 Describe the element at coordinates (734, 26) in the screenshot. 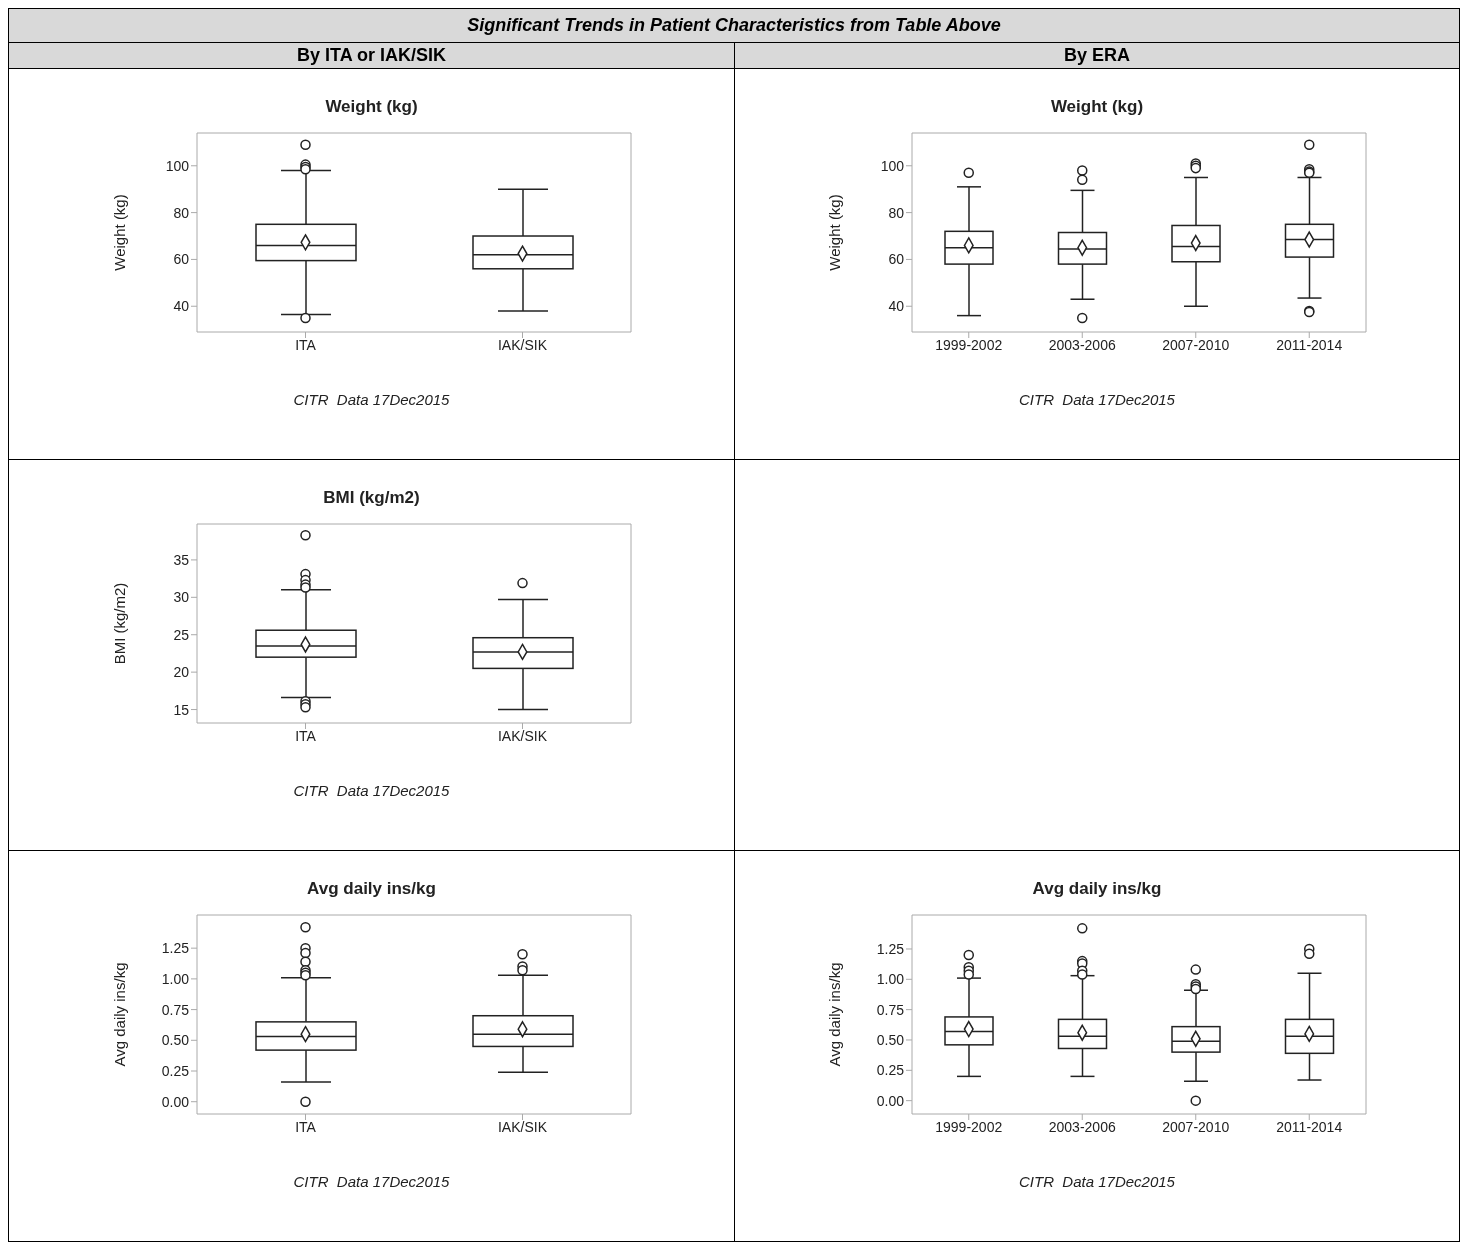

I see `text: Significant Trends in Patient Characteristics from Table Above` at that location.